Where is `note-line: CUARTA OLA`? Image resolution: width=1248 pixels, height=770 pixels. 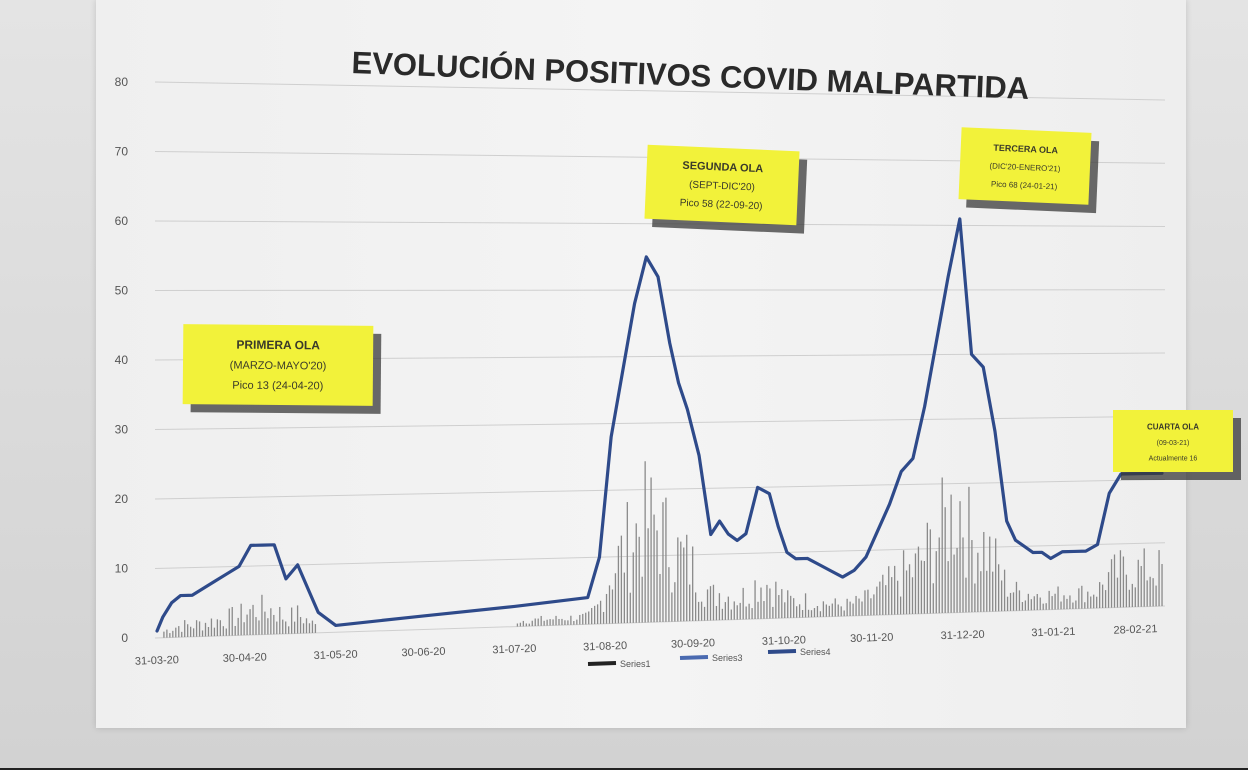
note-line: CUARTA OLA is located at coordinates (1173, 427).